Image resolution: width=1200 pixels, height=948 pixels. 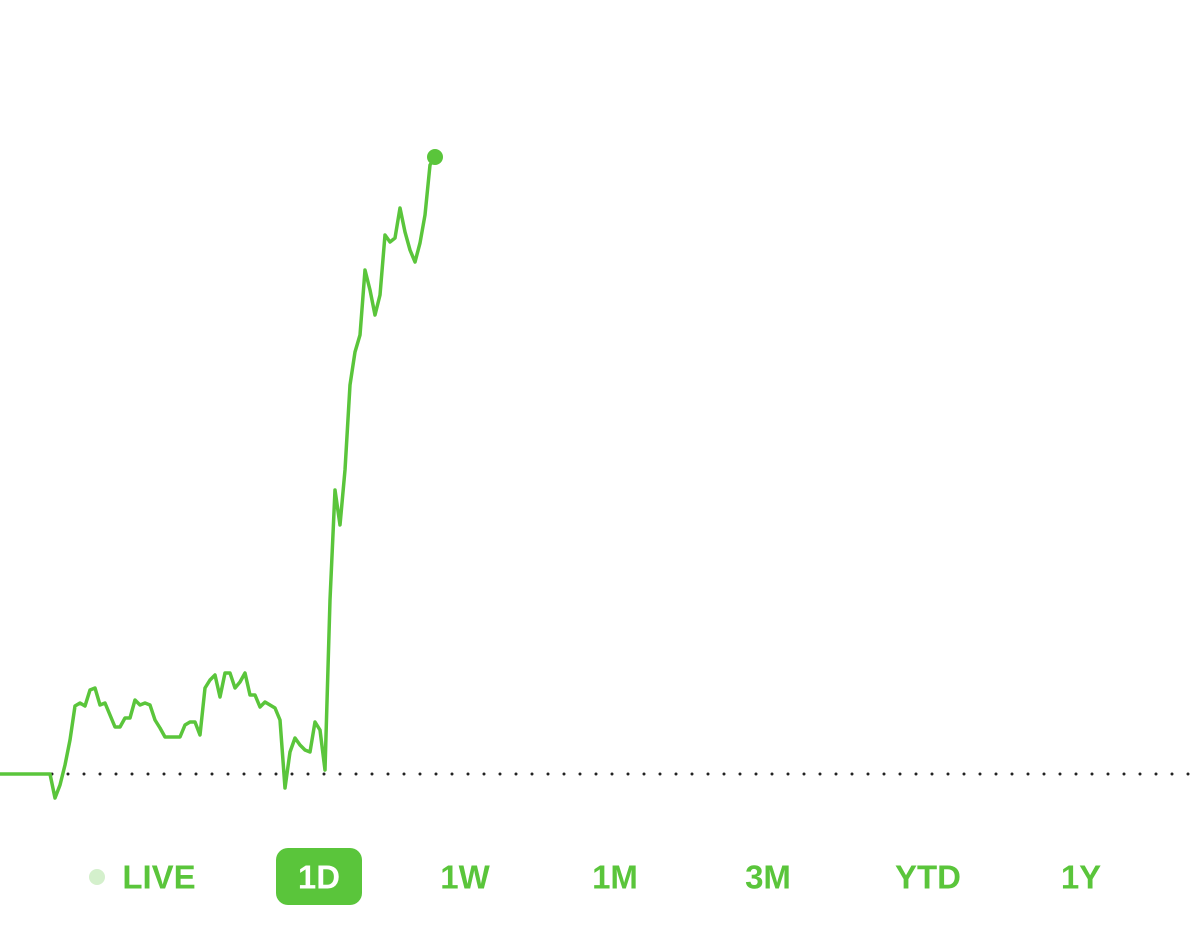 What do you see at coordinates (158, 877) in the screenshot?
I see `range-button: LIVE` at bounding box center [158, 877].